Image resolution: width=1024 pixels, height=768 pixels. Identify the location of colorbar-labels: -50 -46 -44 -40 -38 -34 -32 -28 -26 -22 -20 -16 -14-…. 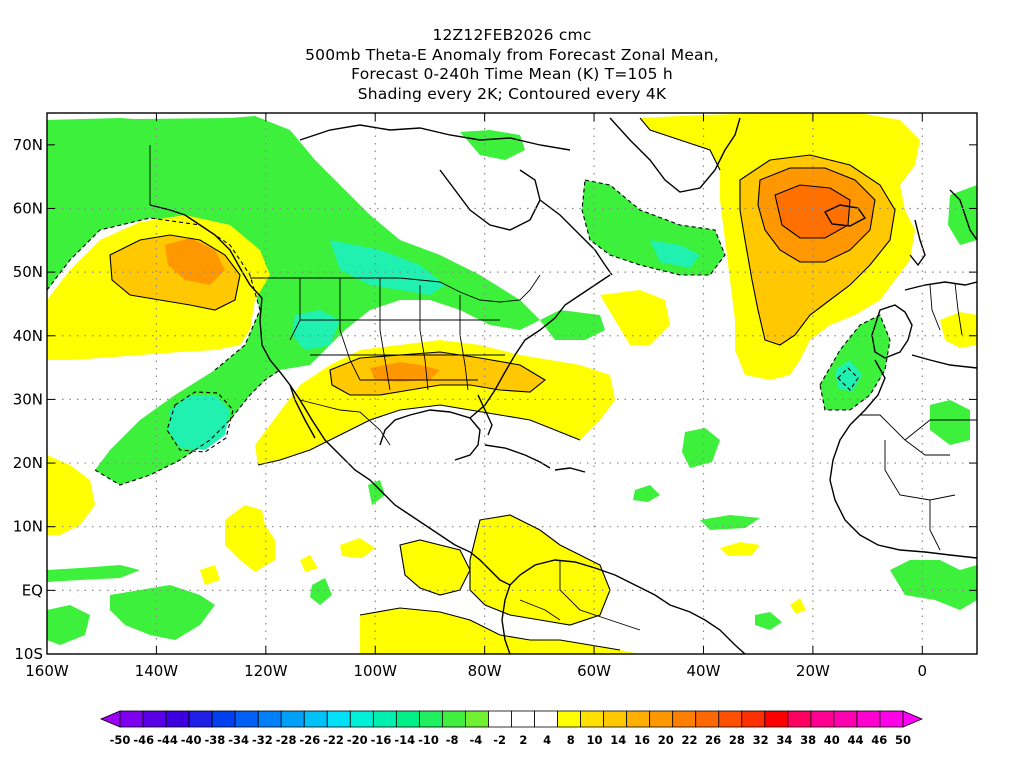
(510, 740).